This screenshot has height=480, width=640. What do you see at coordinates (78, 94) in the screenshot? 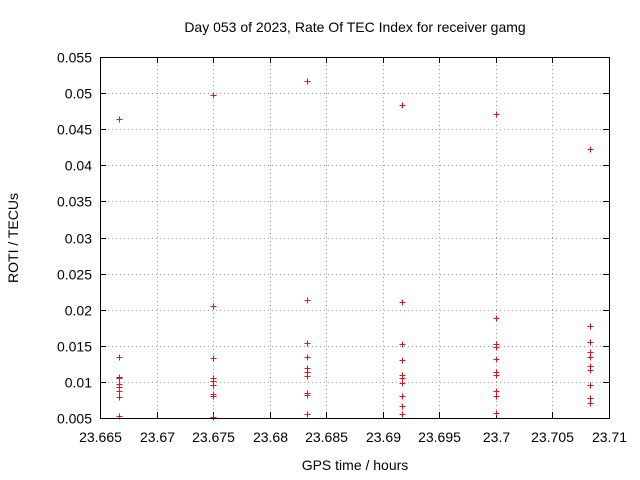
I see `y-tick-label: 0.05` at bounding box center [78, 94].